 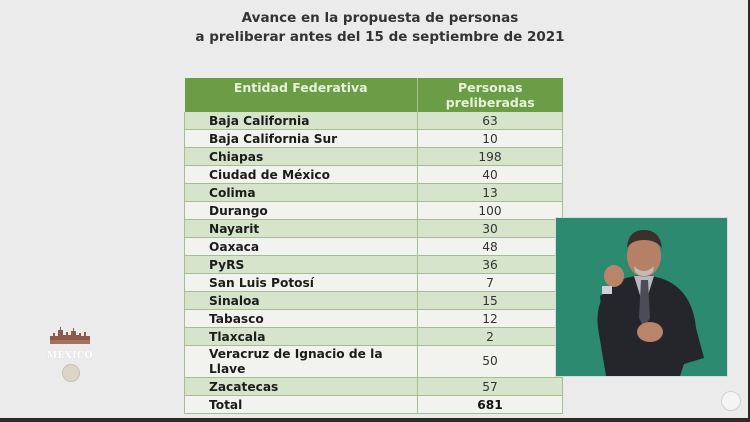 I want to click on cell-entity: Sinaloa, so click(x=301, y=300).